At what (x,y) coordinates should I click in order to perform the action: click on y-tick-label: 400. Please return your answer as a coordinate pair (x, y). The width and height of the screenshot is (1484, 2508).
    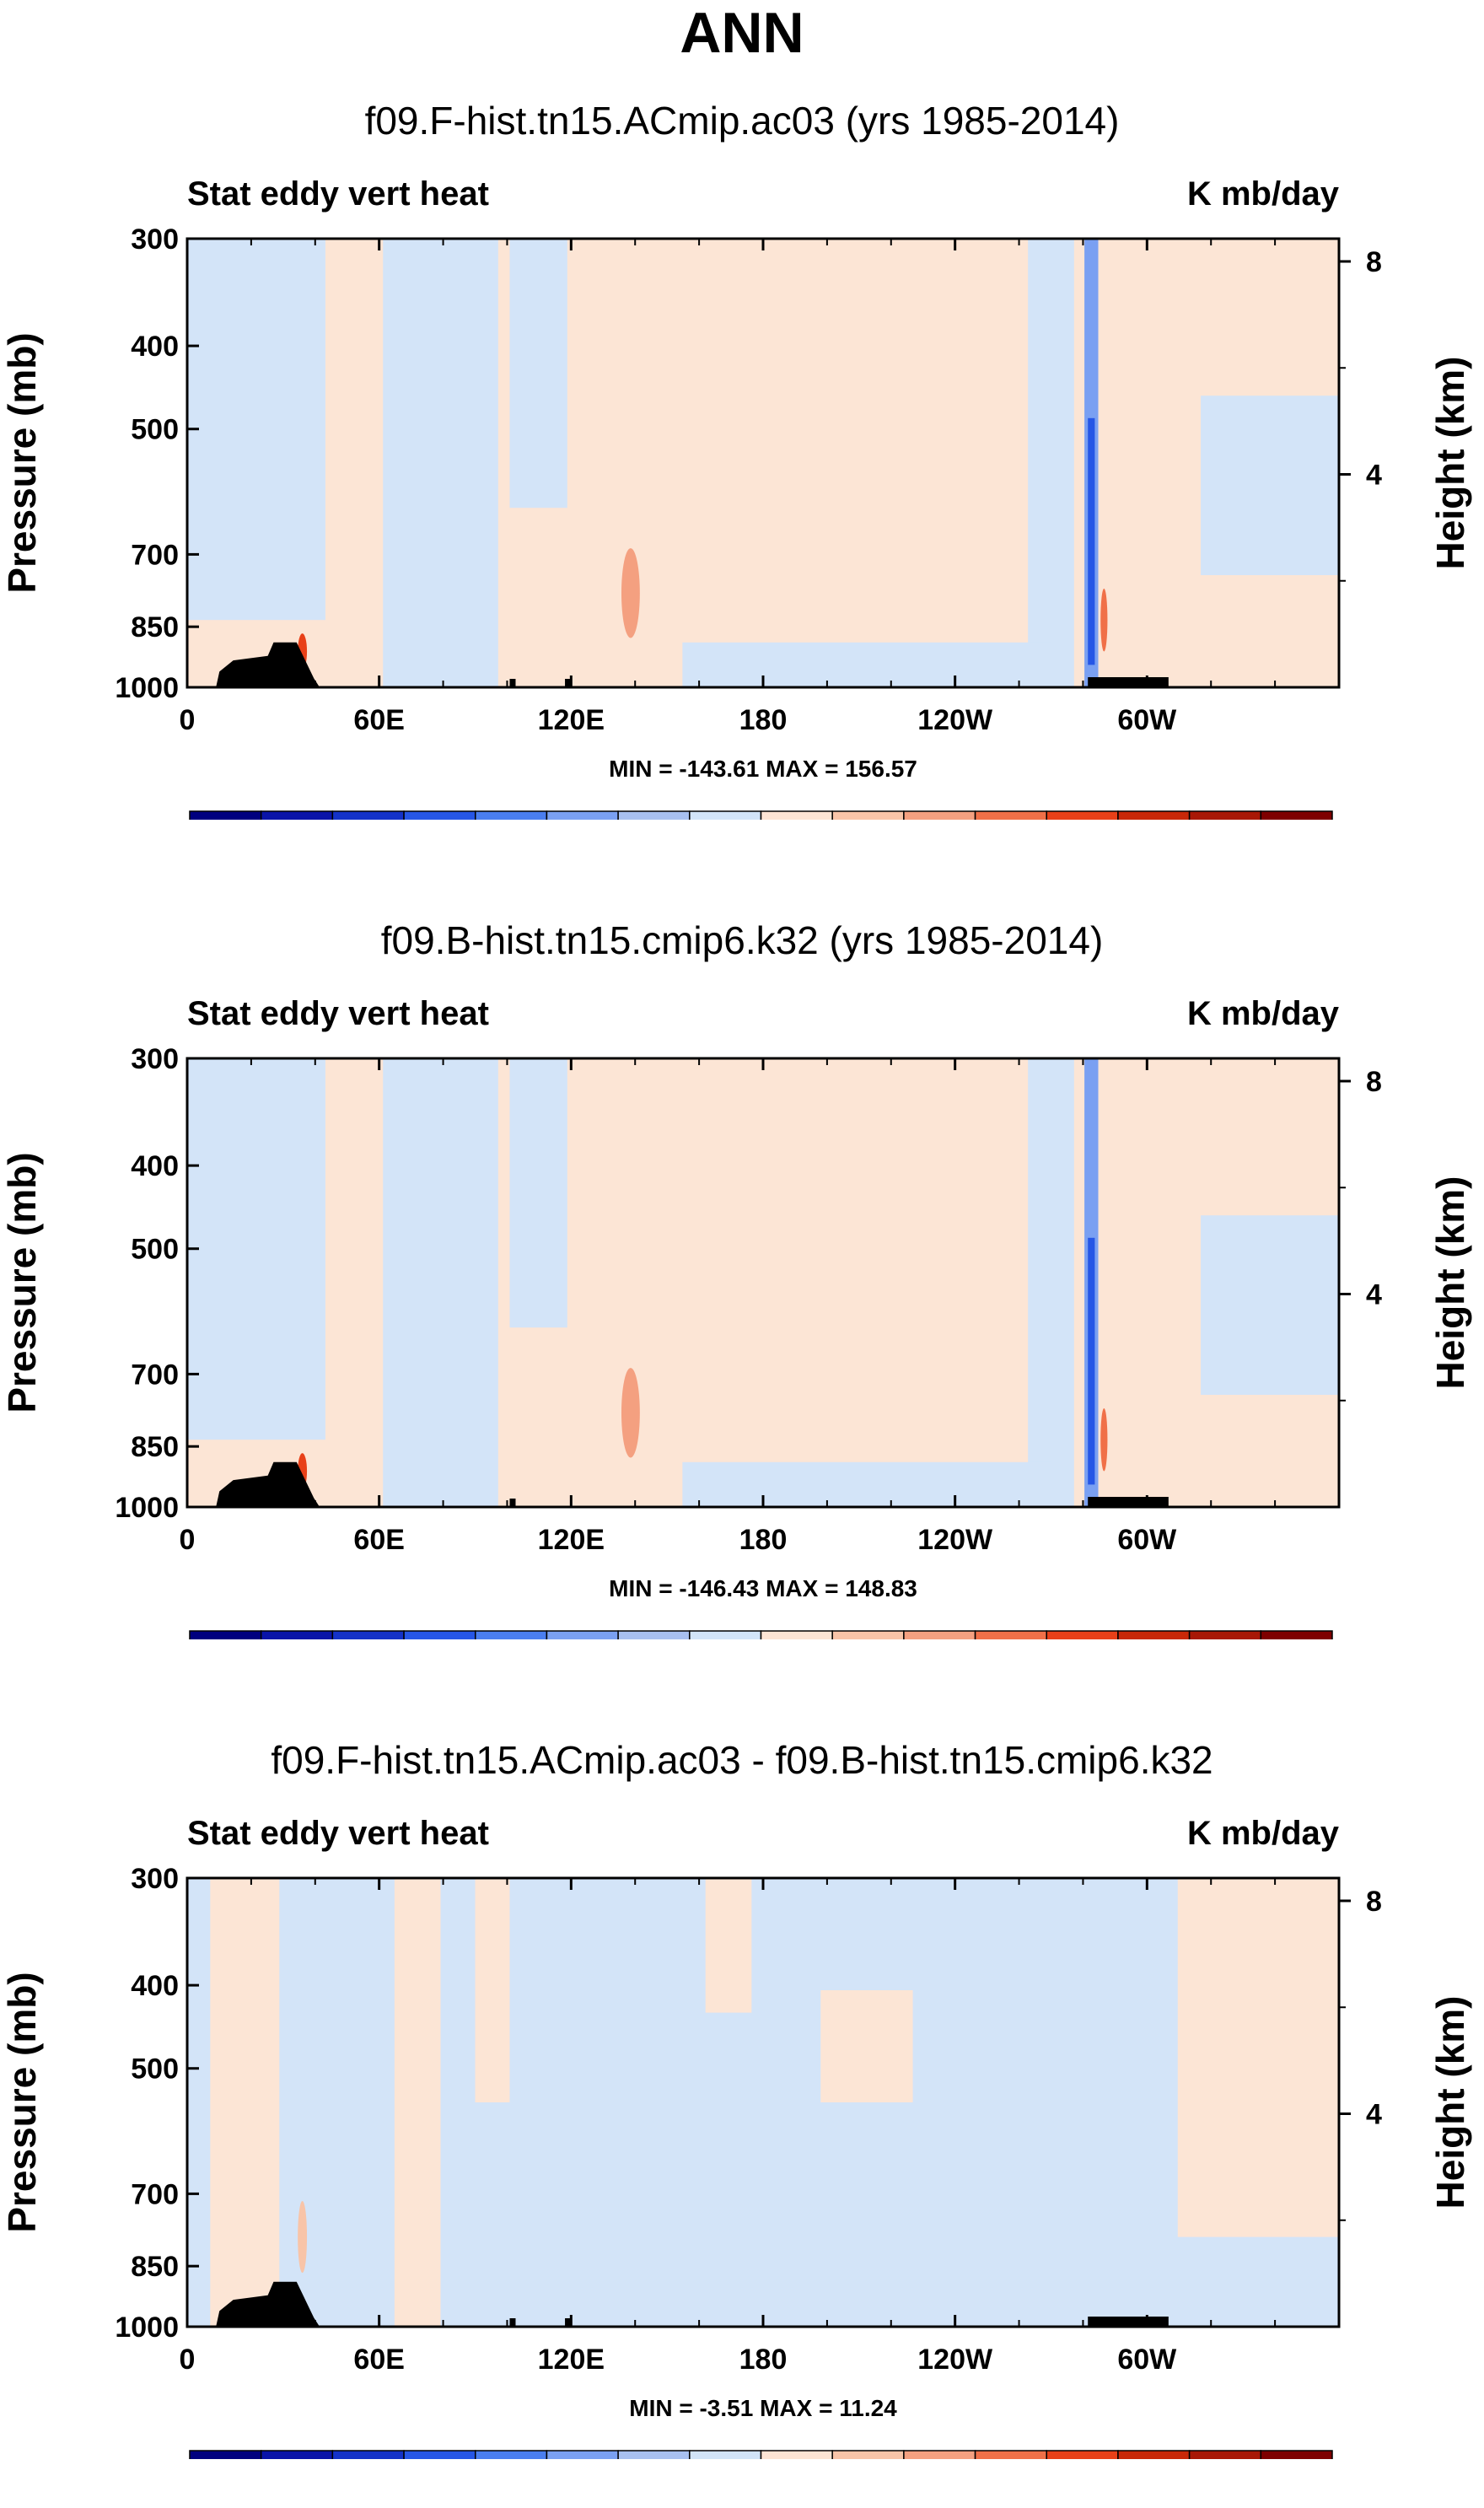
    Looking at the image, I should click on (155, 347).